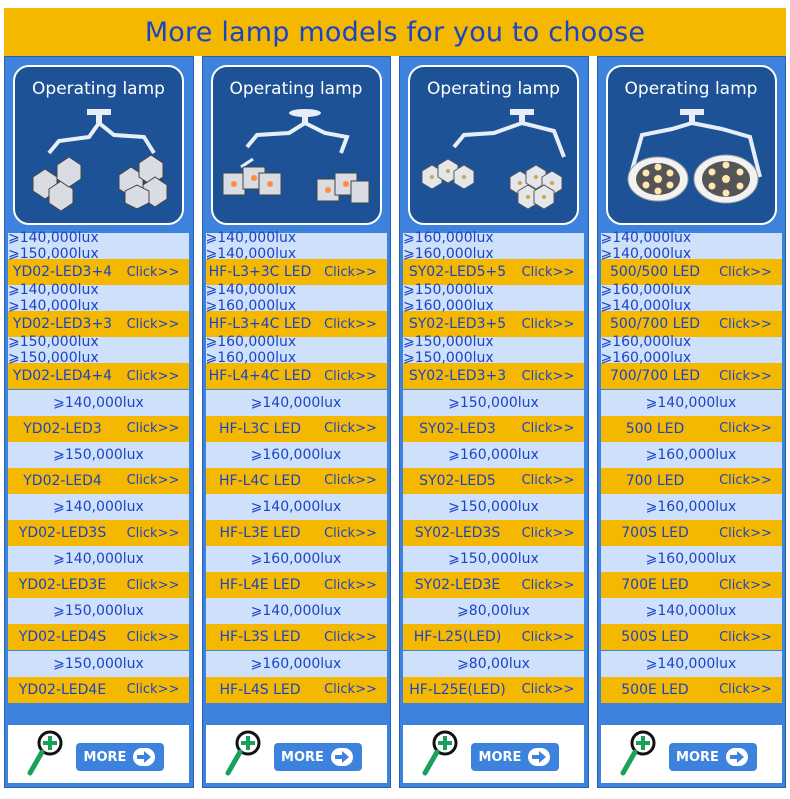  Describe the element at coordinates (493, 637) in the screenshot. I see `model-row: HF-L25(LED) Click>>` at that location.